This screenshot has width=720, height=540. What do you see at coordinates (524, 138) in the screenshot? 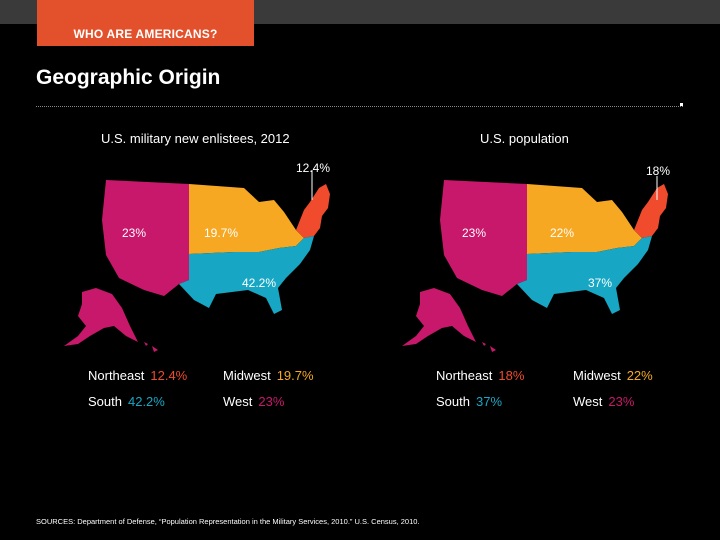
I see `right-map-subtitle: U.S. population` at bounding box center [524, 138].